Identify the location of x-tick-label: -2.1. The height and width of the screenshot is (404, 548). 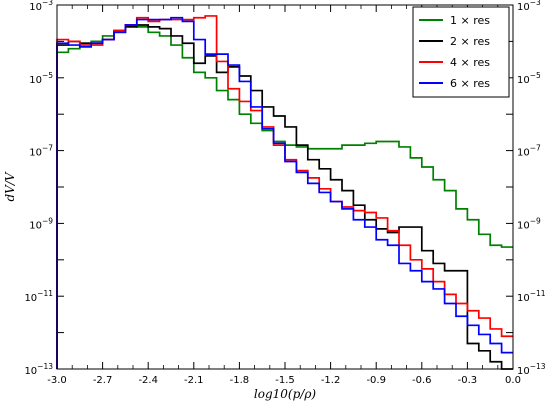
(194, 380).